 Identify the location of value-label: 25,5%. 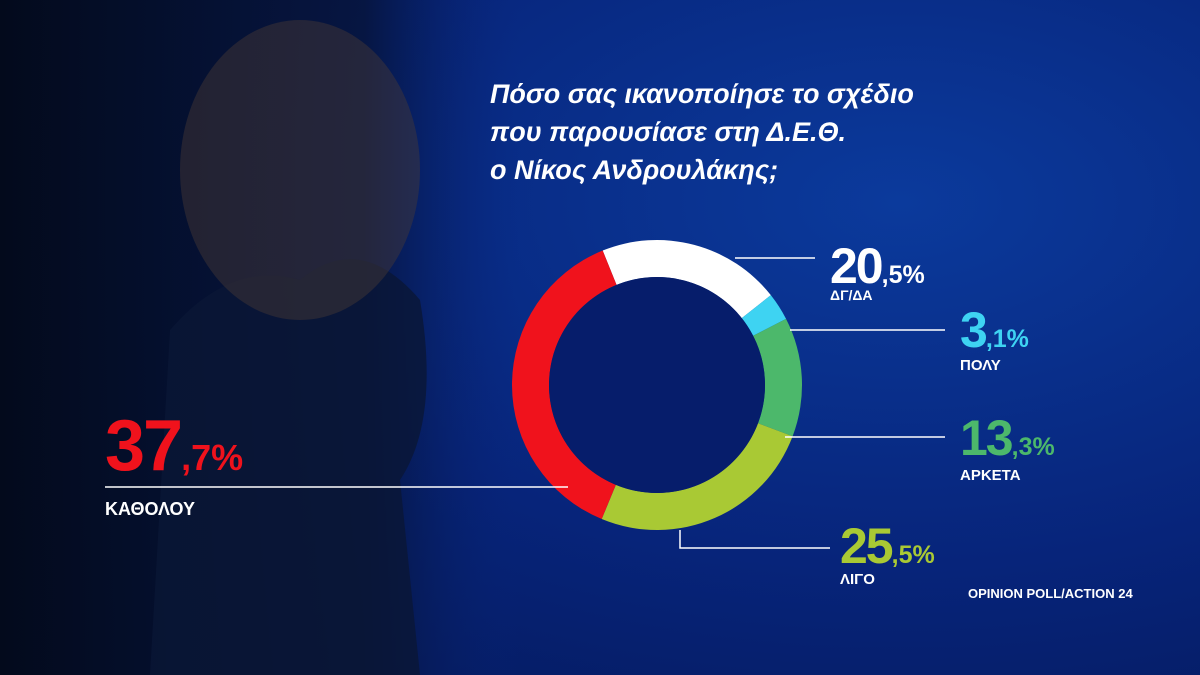
(887, 546).